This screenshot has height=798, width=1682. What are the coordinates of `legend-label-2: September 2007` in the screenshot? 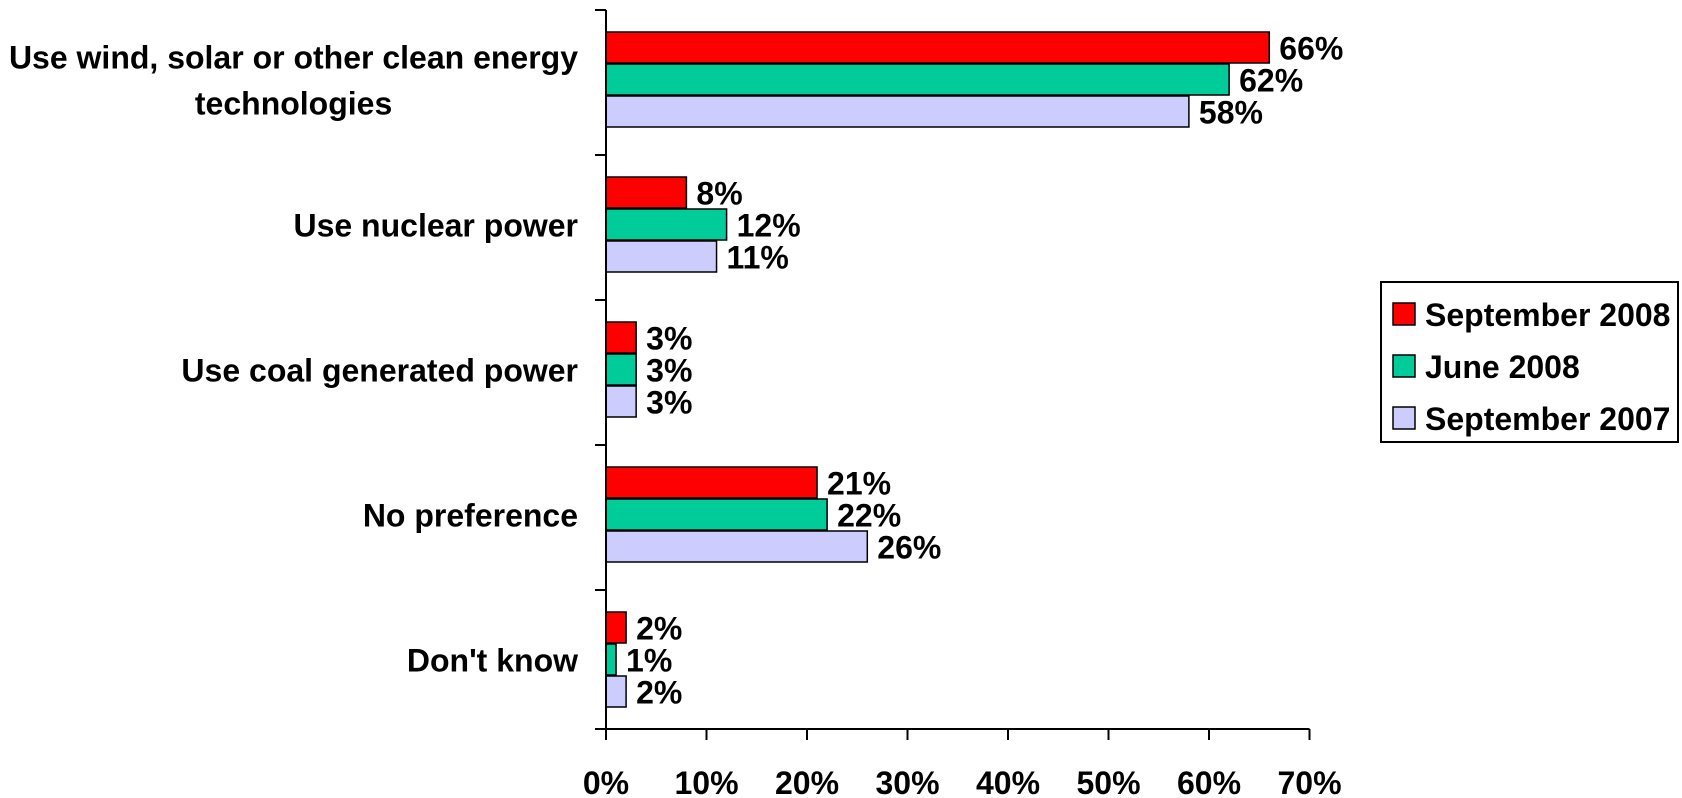 It's located at (1547, 419).